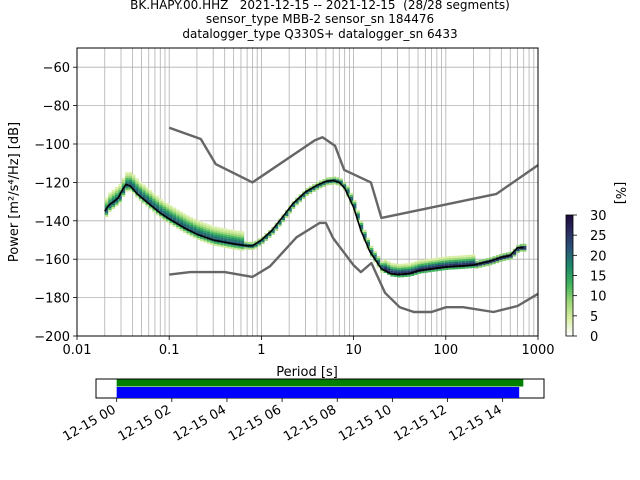 This screenshot has height=480, width=640. What do you see at coordinates (537, 350) in the screenshot?
I see `x-tick-label: 1000` at bounding box center [537, 350].